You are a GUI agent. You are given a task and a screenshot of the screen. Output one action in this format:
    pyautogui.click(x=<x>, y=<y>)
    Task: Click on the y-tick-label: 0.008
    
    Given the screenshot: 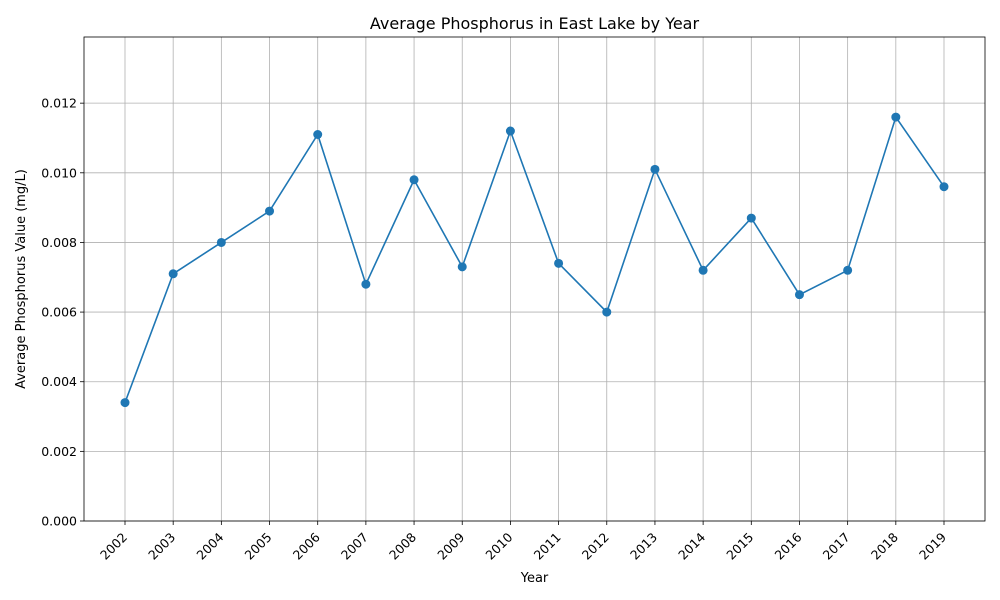 What is the action you would take?
    pyautogui.click(x=59, y=242)
    